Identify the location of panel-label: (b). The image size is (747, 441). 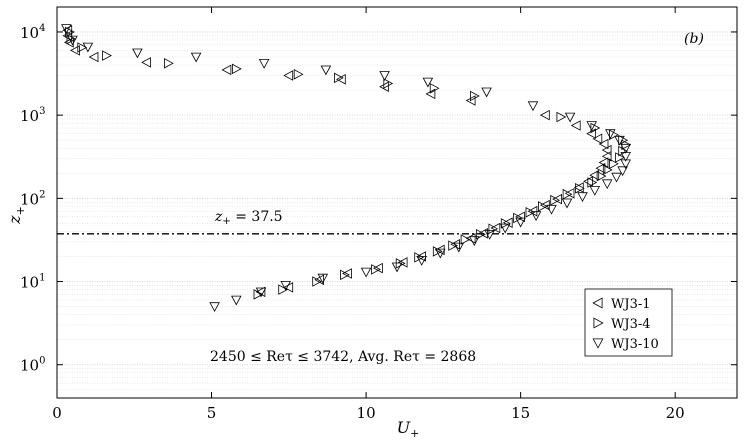
(694, 39).